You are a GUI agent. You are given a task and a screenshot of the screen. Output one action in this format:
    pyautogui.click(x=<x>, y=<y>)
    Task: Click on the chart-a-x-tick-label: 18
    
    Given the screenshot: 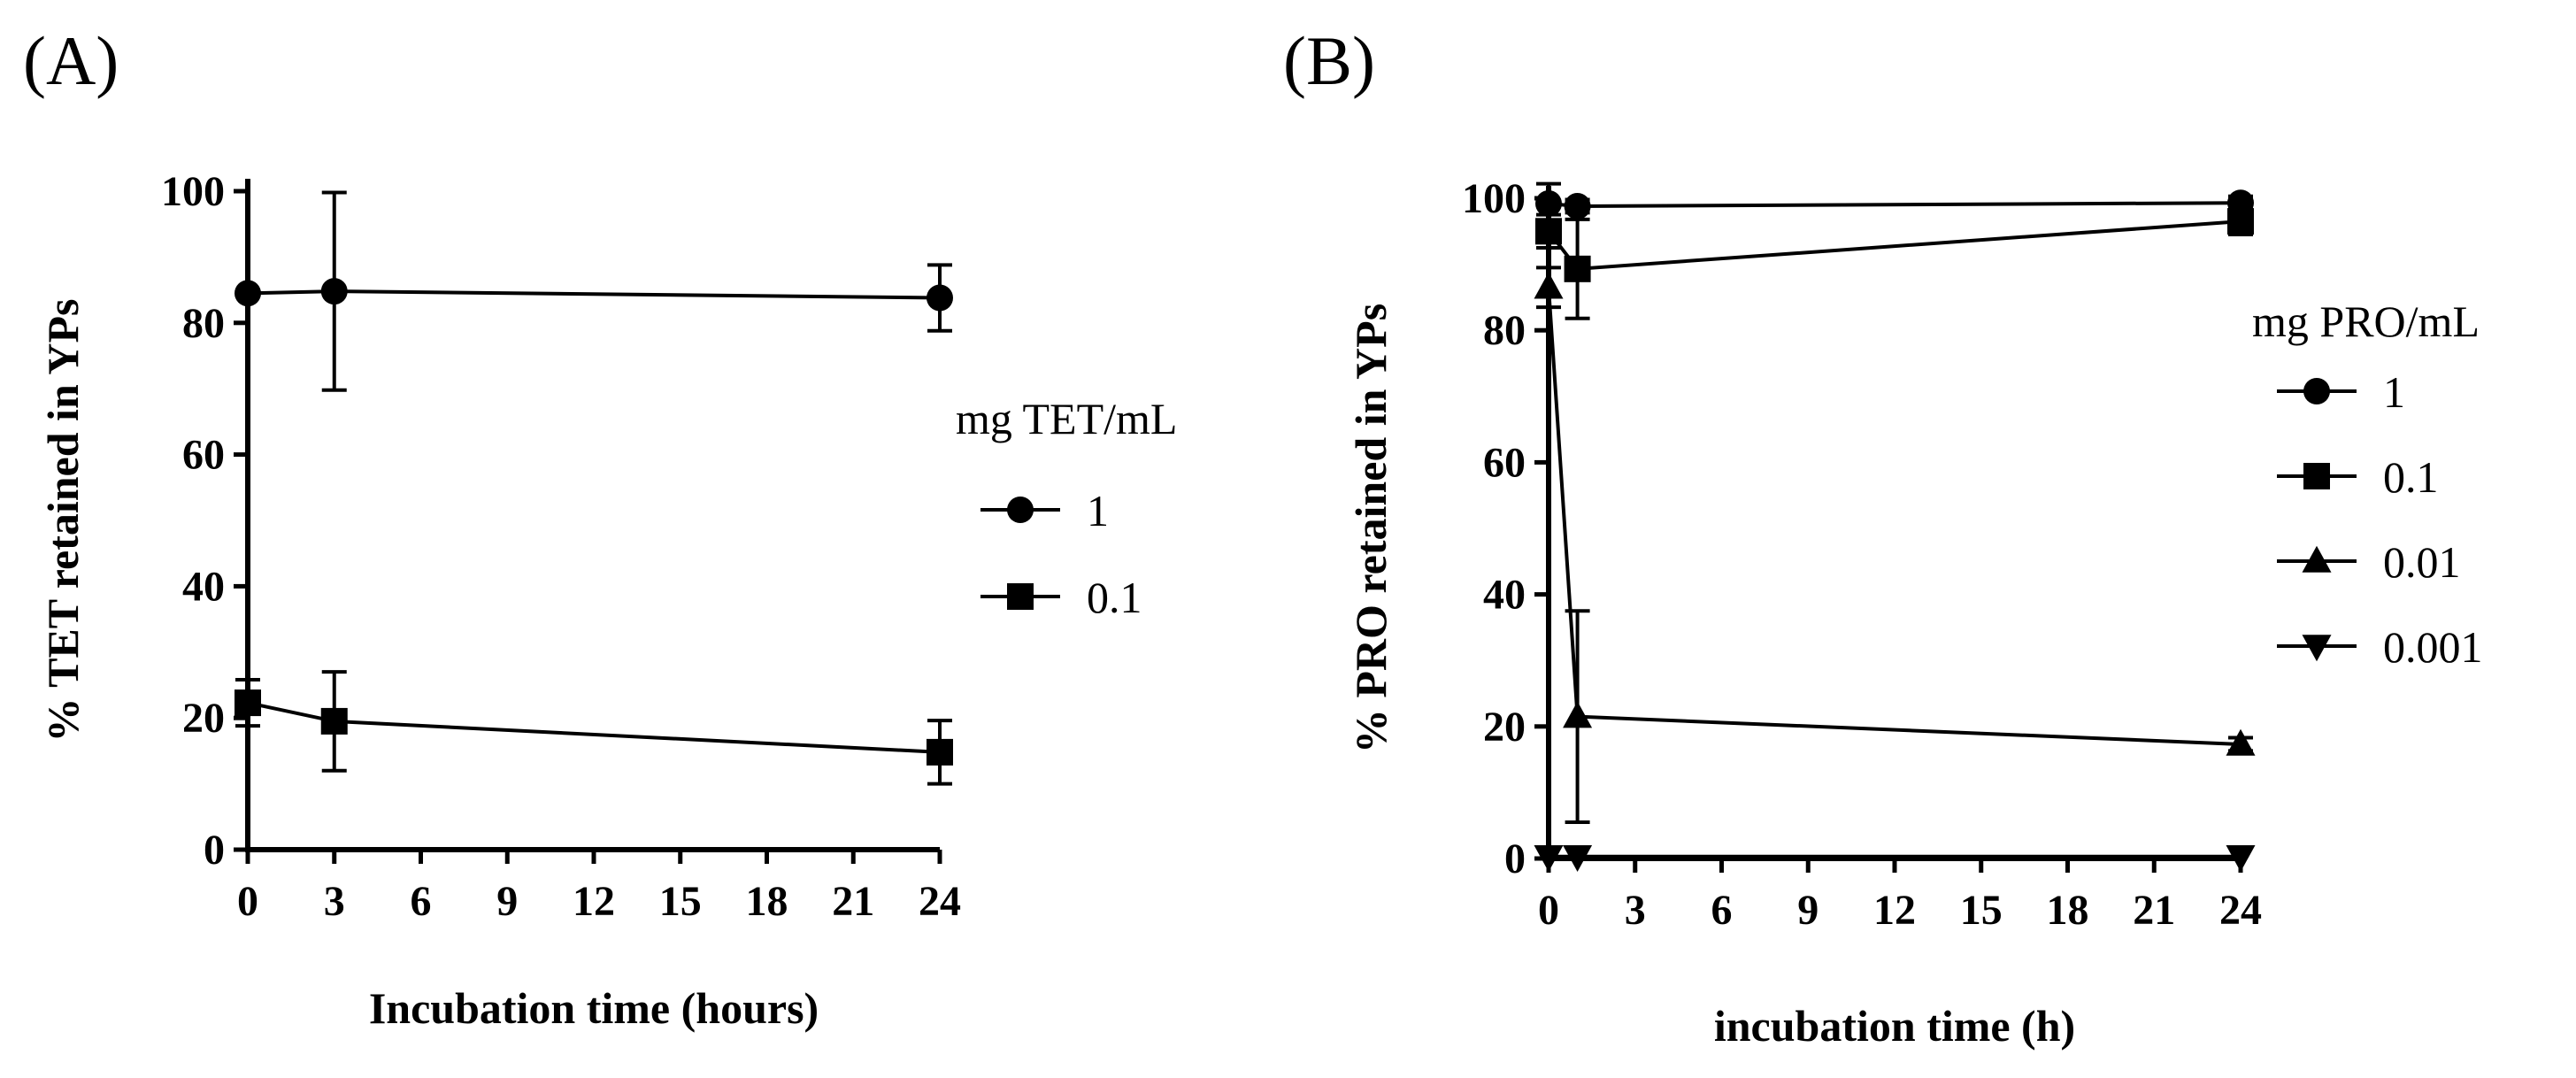 What is the action you would take?
    pyautogui.click(x=767, y=902)
    